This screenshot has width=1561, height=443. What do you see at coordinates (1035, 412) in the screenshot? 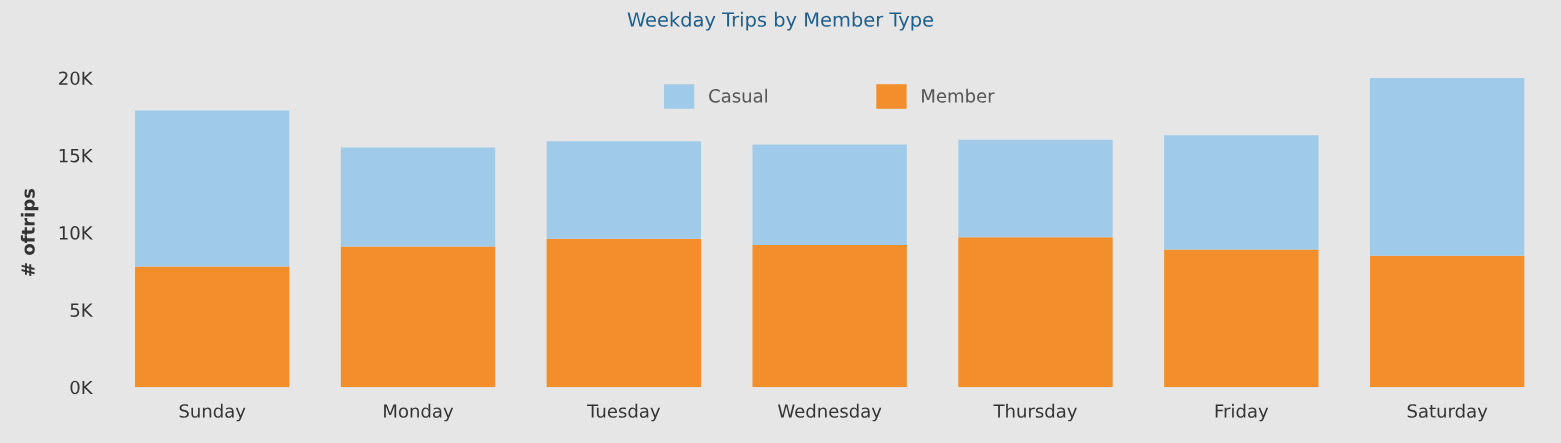
I see `x-tick-label: Thursday` at bounding box center [1035, 412].